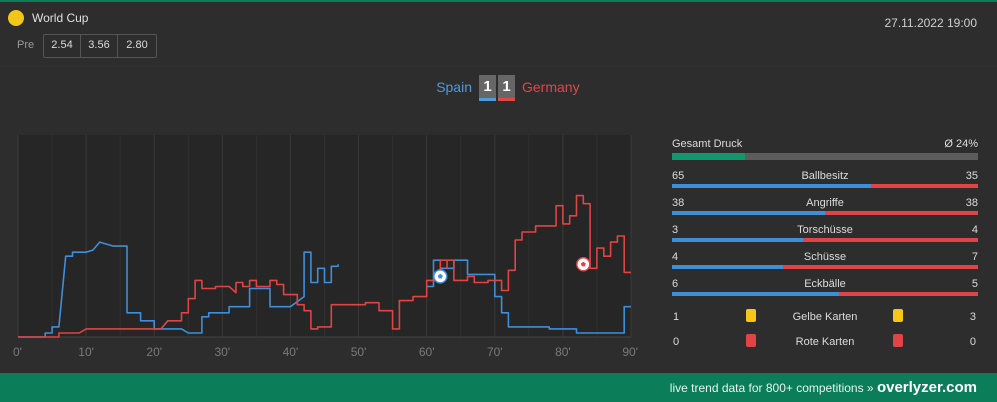  I want to click on away-team-name: Germany, so click(551, 87).